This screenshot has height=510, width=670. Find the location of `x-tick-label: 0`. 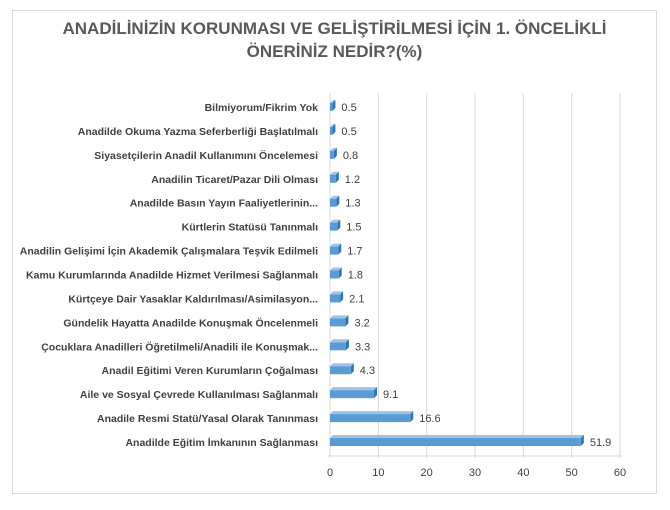

x-tick-label: 0 is located at coordinates (330, 473).